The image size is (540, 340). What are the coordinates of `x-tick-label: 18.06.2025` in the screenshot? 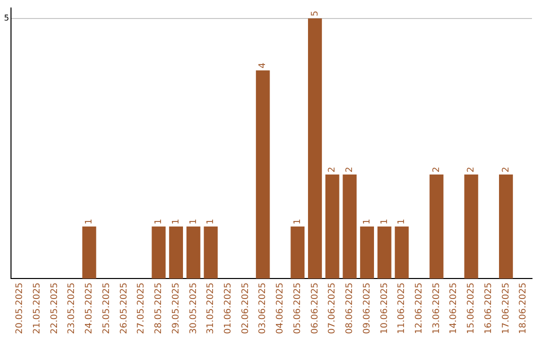 It's located at (523, 308).